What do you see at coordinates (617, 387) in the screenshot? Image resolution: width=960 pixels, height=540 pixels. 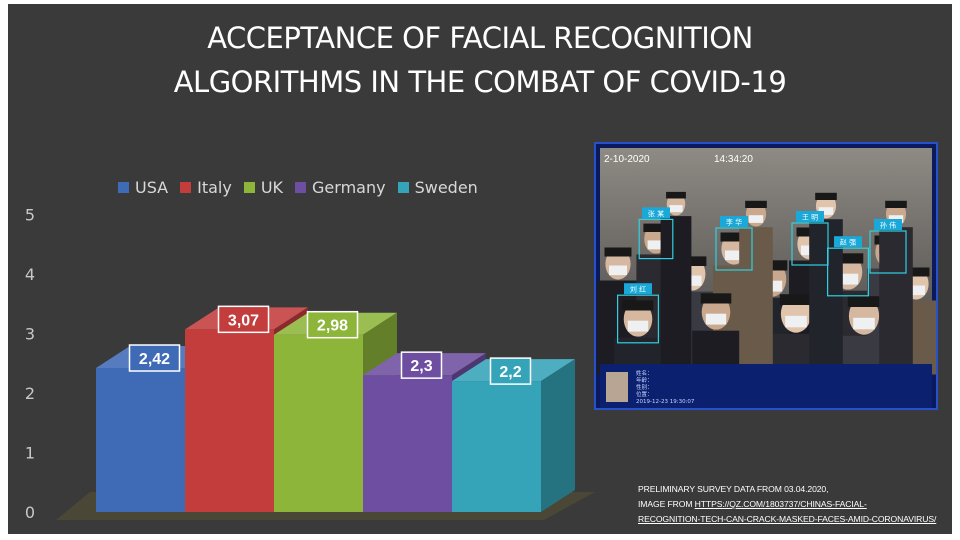 I see `thumbnail-face` at bounding box center [617, 387].